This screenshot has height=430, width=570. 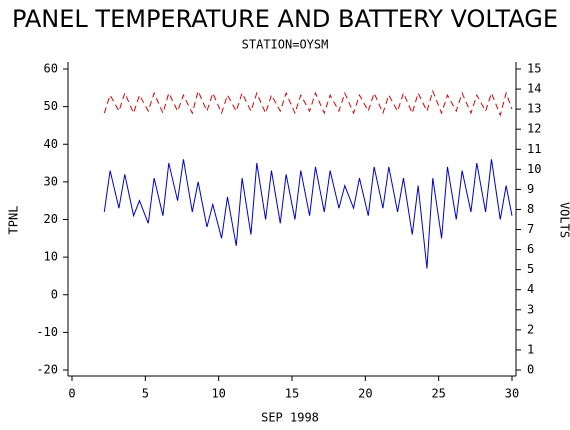 I want to click on y-tick-label: 30, so click(x=51, y=181).